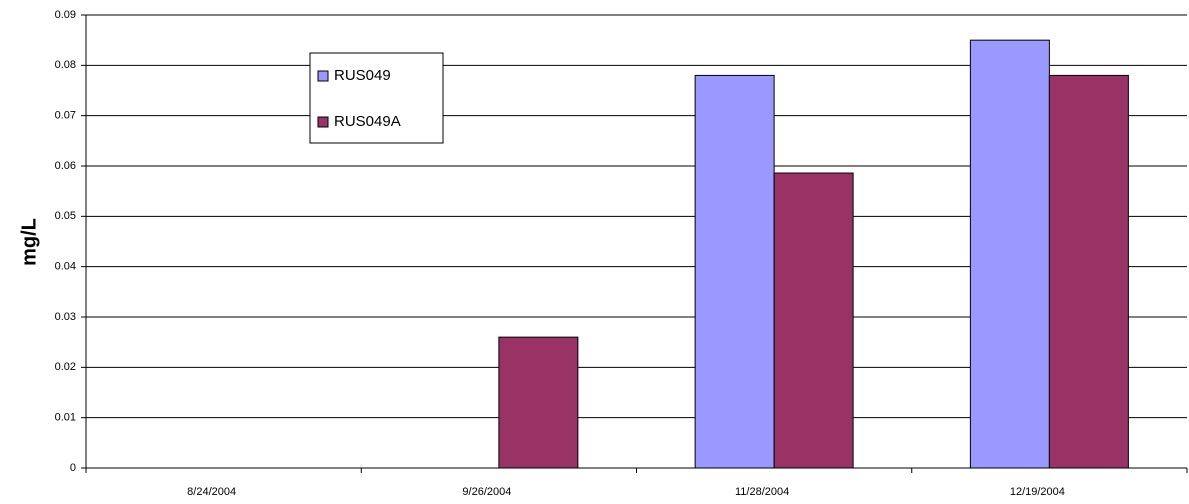 The width and height of the screenshot is (1189, 504). What do you see at coordinates (762, 492) in the screenshot?
I see `x-tick-label: 11/28/2004` at bounding box center [762, 492].